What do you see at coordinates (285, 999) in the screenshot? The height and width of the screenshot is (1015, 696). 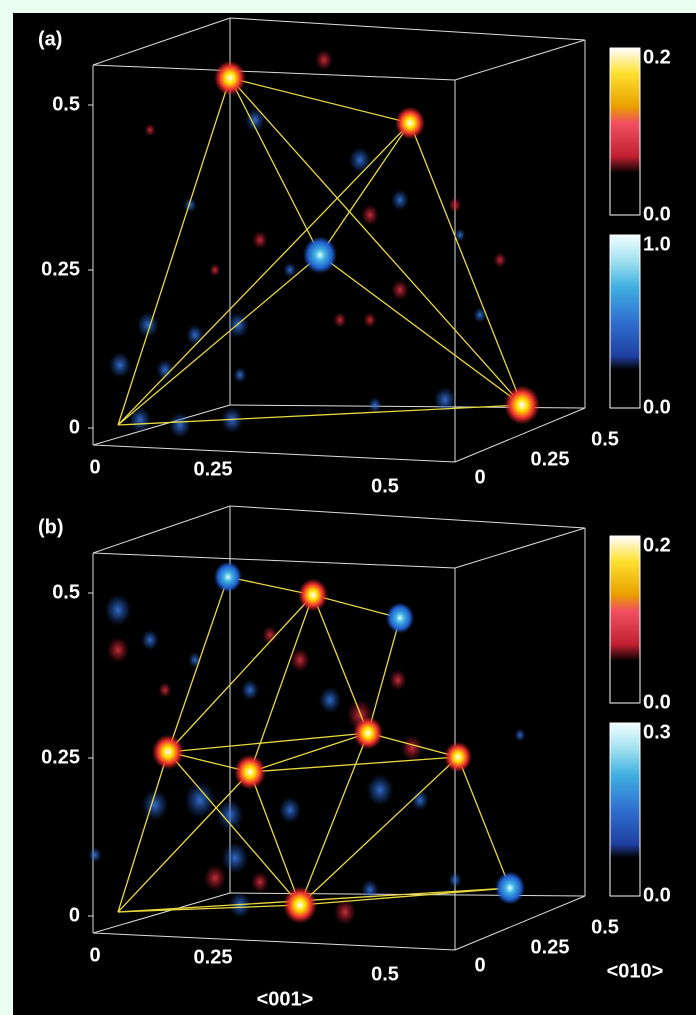 I see `x-axis-label: <001>` at bounding box center [285, 999].